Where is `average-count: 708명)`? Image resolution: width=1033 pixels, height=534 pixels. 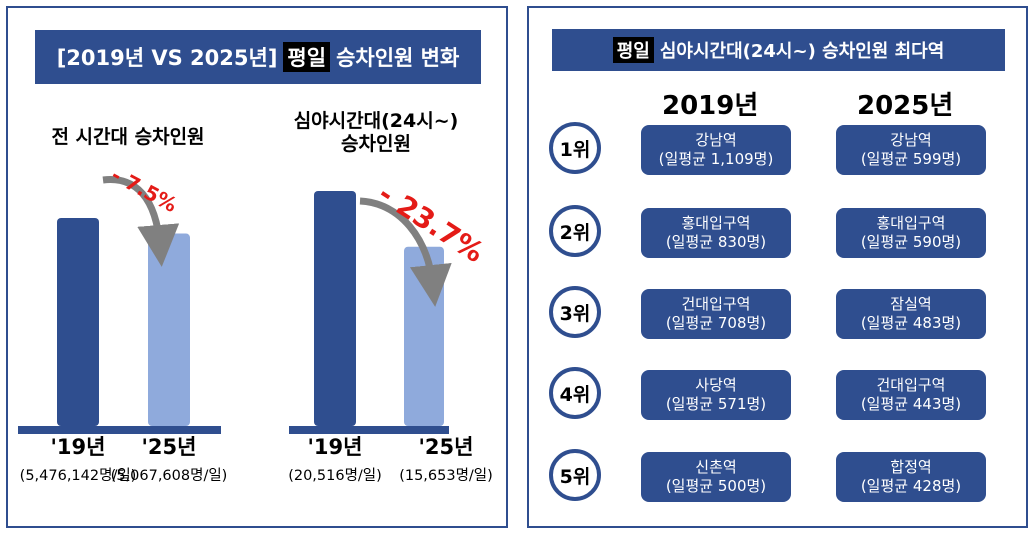
average-count: 708명) is located at coordinates (742, 323).